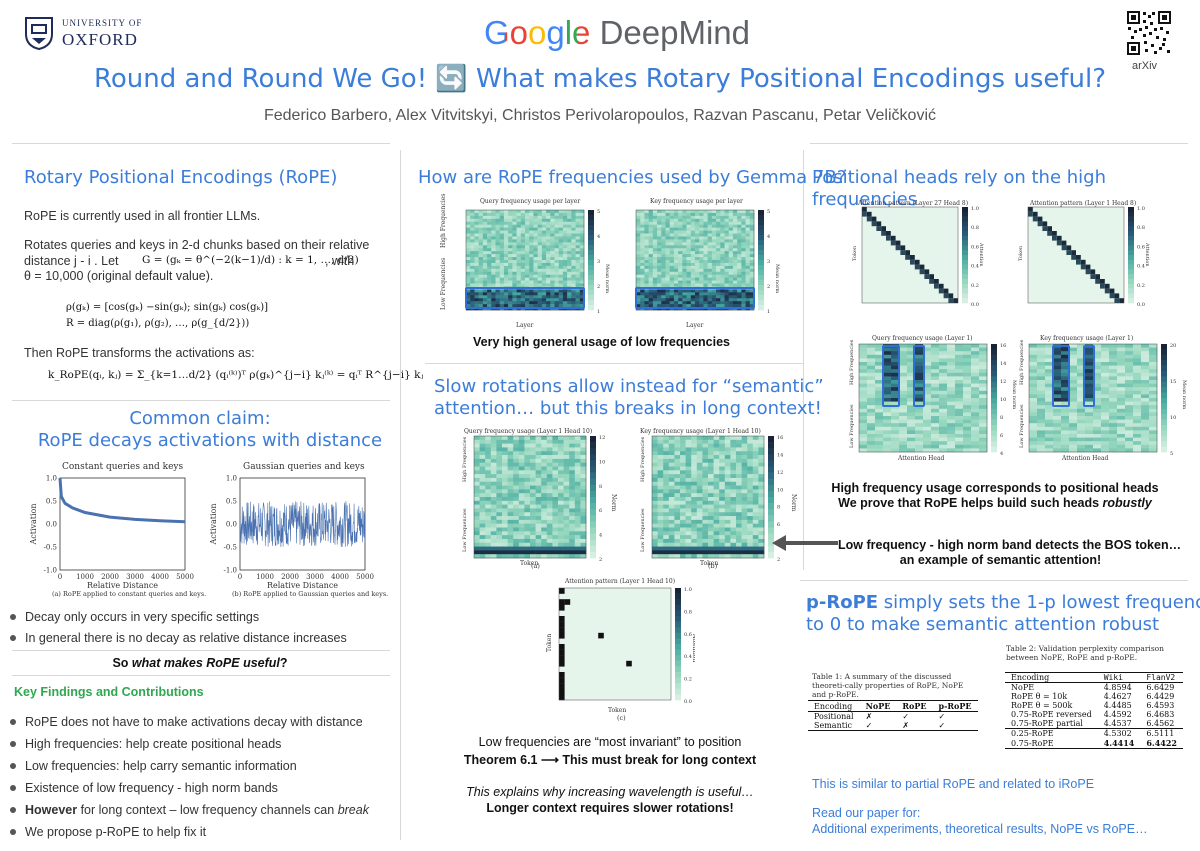  I want to click on colorbar-tick-label: 4, so click(600, 536).